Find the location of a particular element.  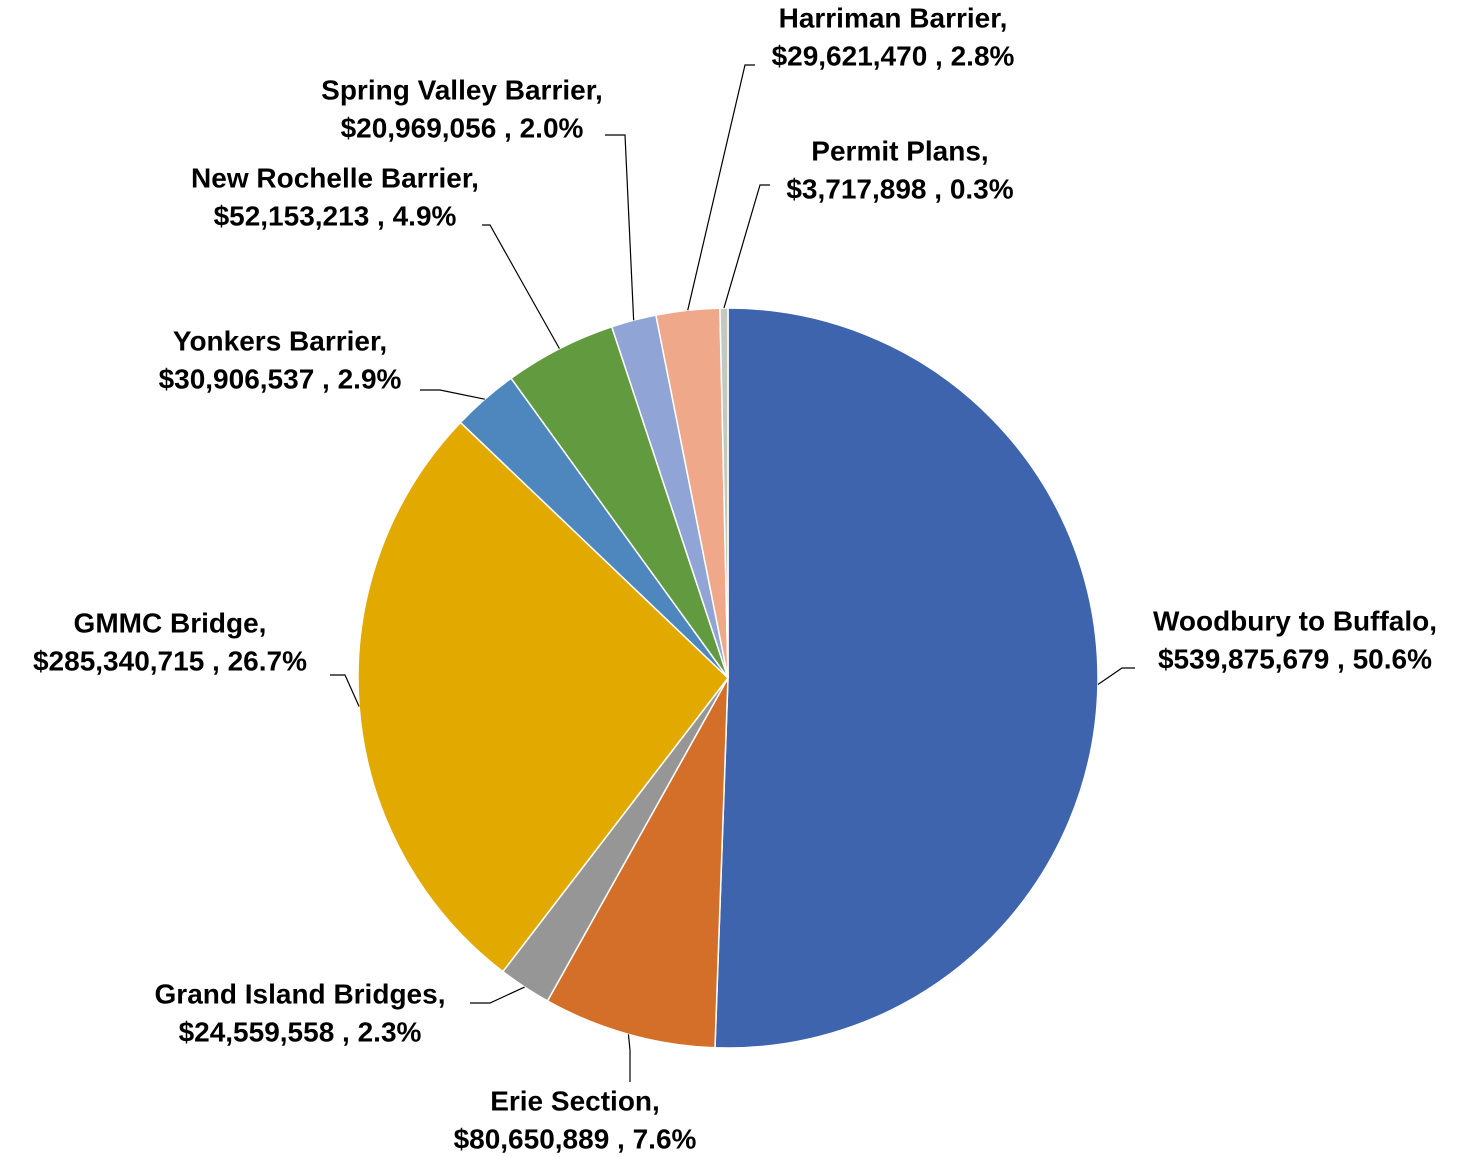

data-label-value: $20,969,056 , 2.0% is located at coordinates (462, 127).